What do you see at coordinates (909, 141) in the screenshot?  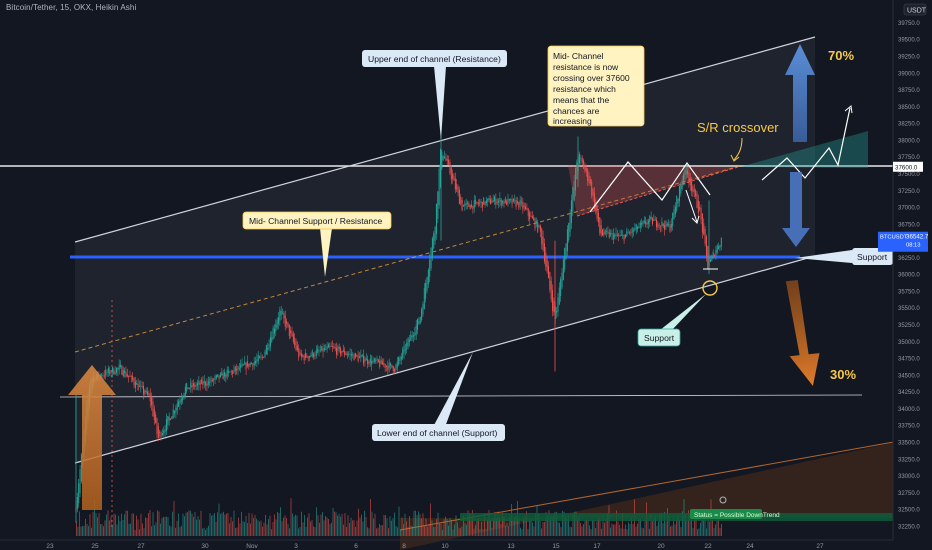 I see `y-tick-label: 38000.0` at bounding box center [909, 141].